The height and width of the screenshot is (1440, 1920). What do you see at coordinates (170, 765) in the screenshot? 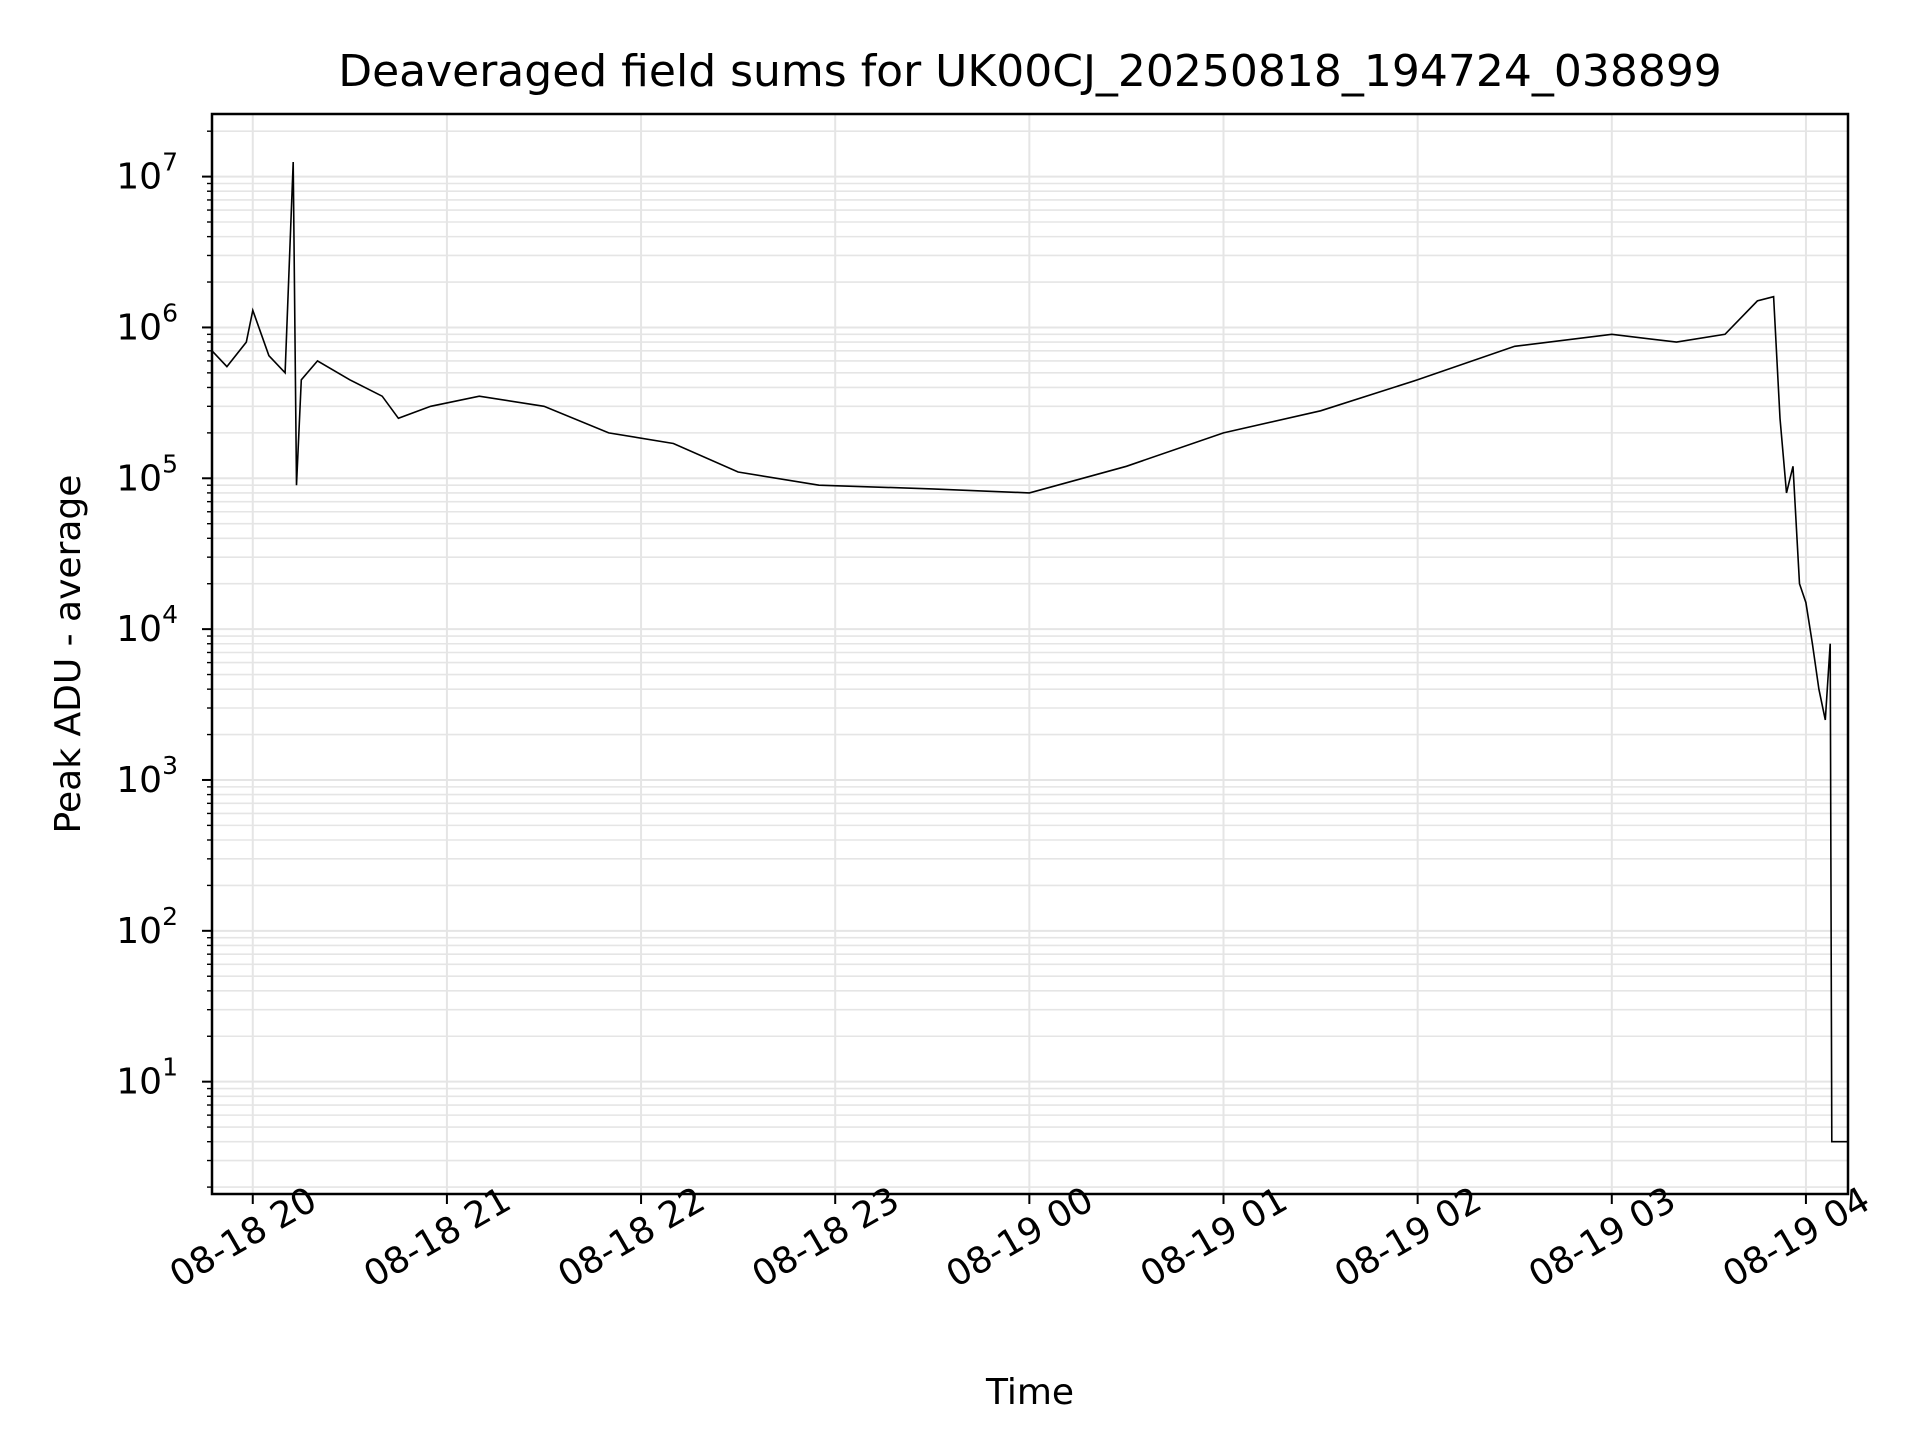
I see `y-tick-exponent: 3` at bounding box center [170, 765].